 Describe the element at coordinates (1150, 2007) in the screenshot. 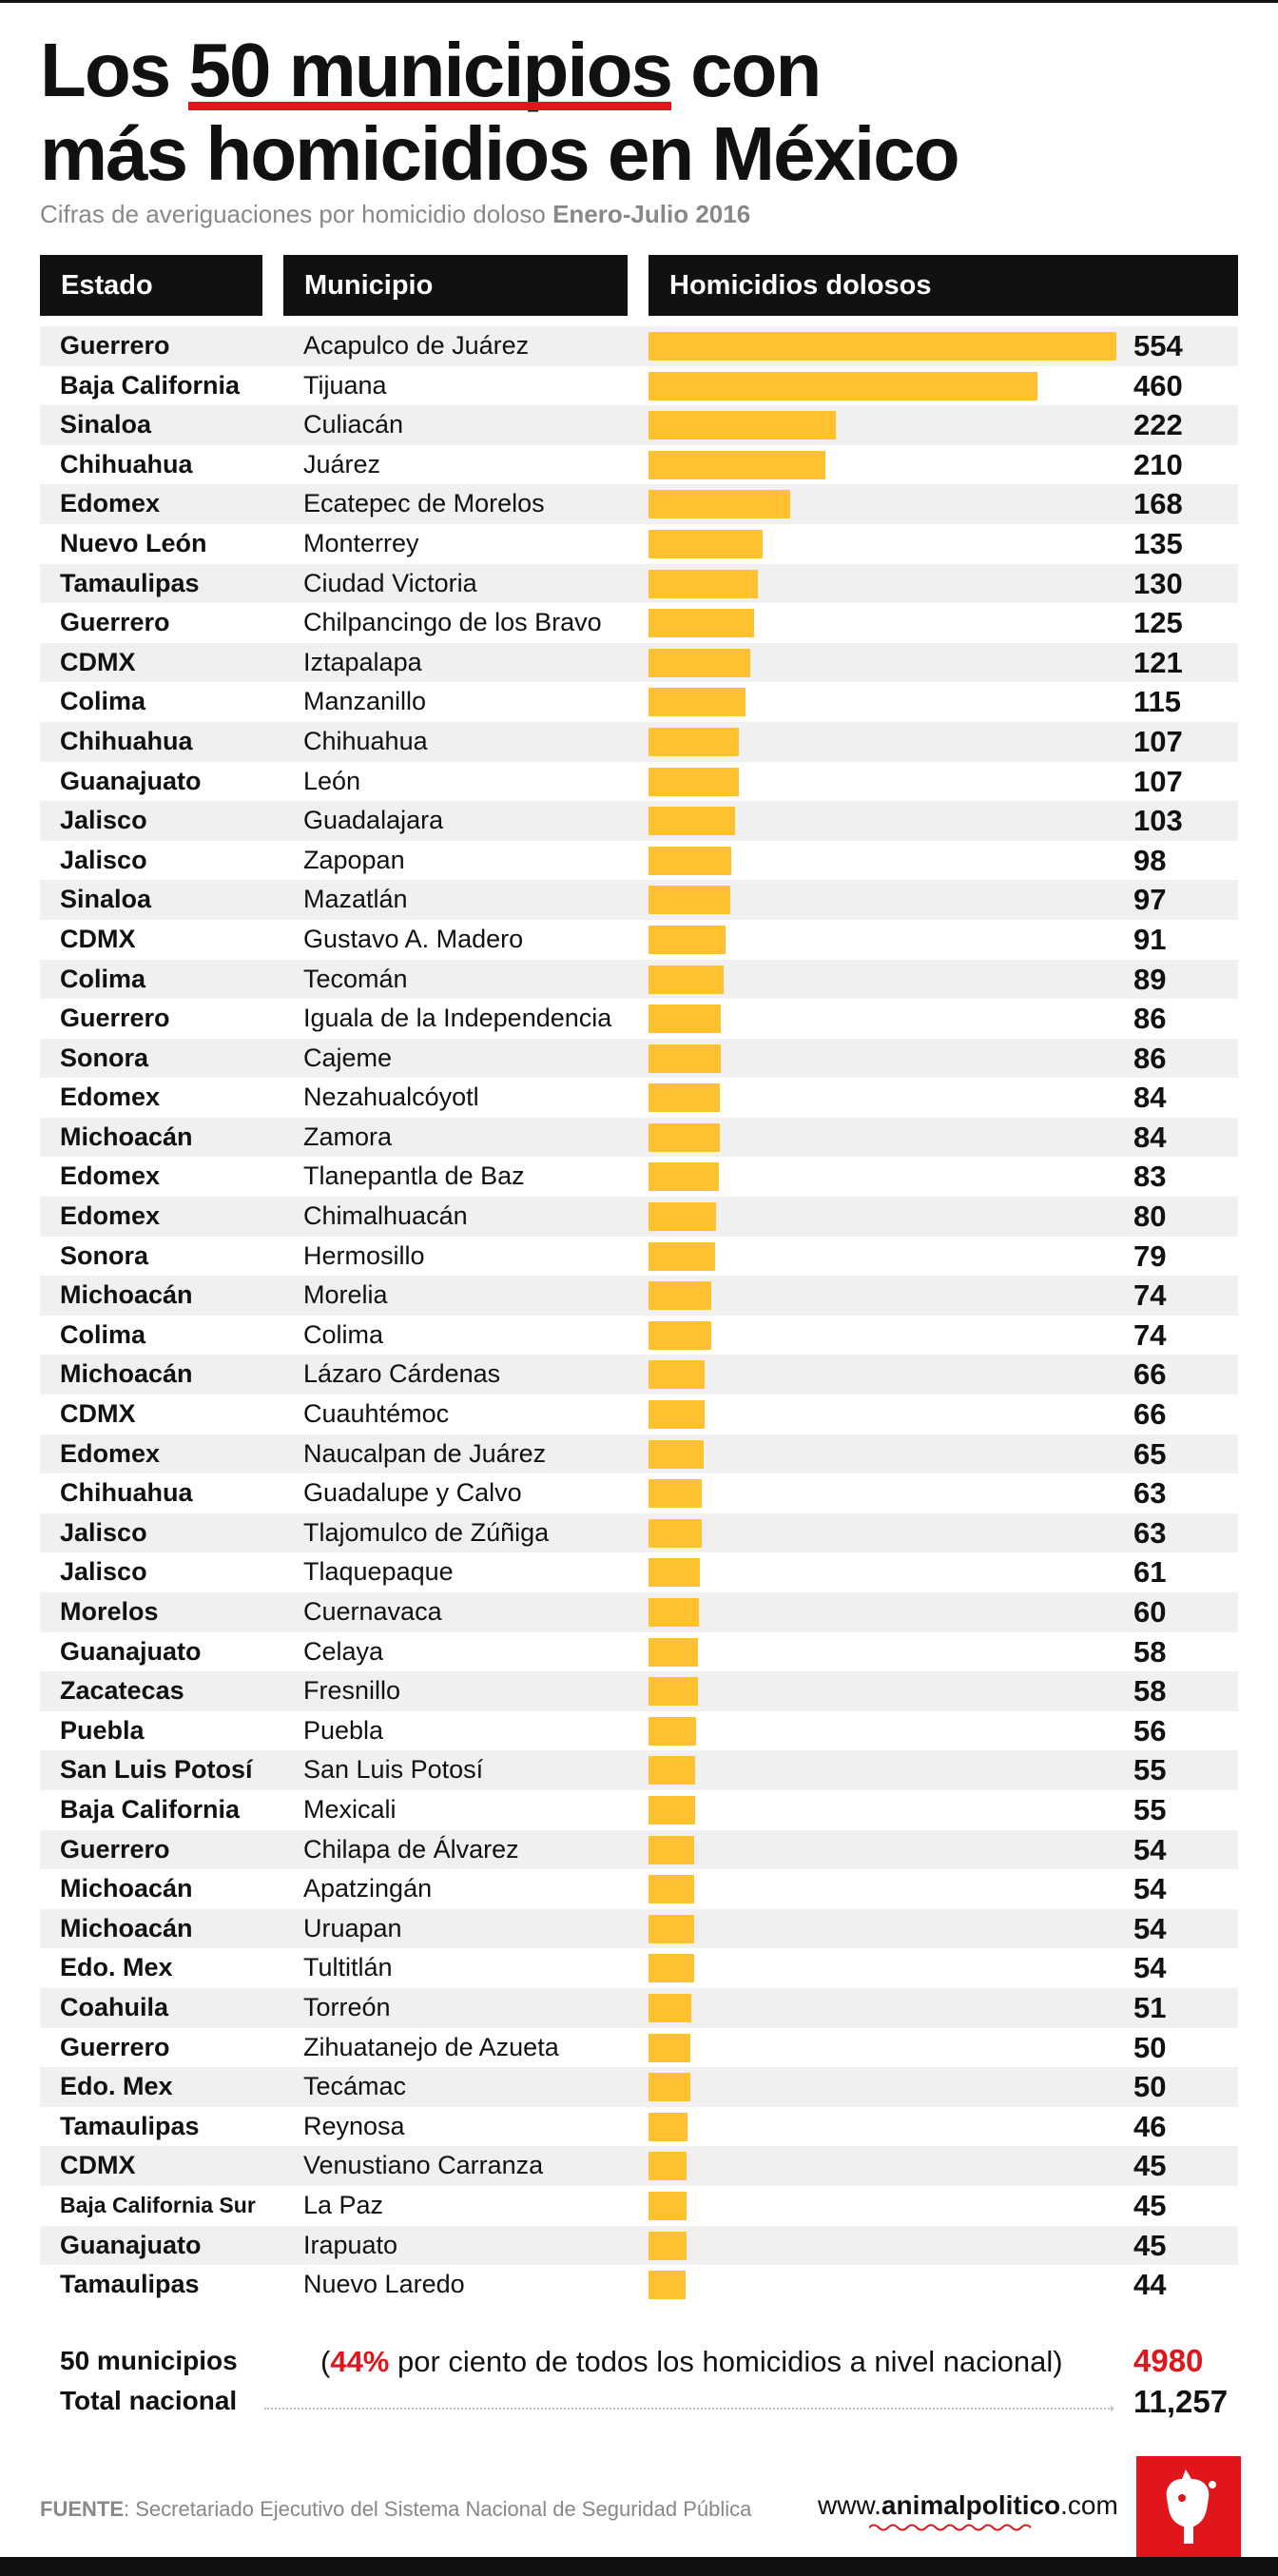

I see `value-label: 51` at that location.